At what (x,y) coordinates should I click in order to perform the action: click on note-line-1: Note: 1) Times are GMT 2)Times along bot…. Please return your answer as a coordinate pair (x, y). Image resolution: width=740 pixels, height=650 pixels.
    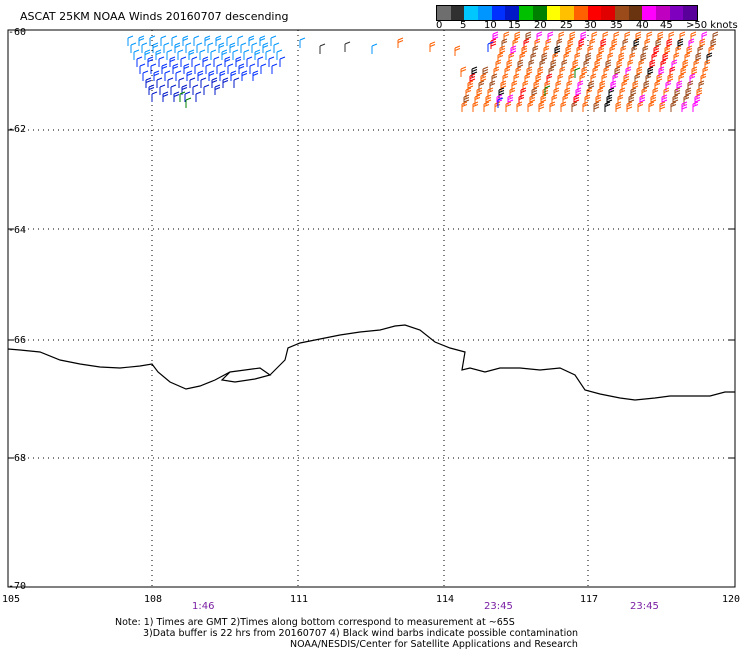
    Looking at the image, I should click on (315, 622).